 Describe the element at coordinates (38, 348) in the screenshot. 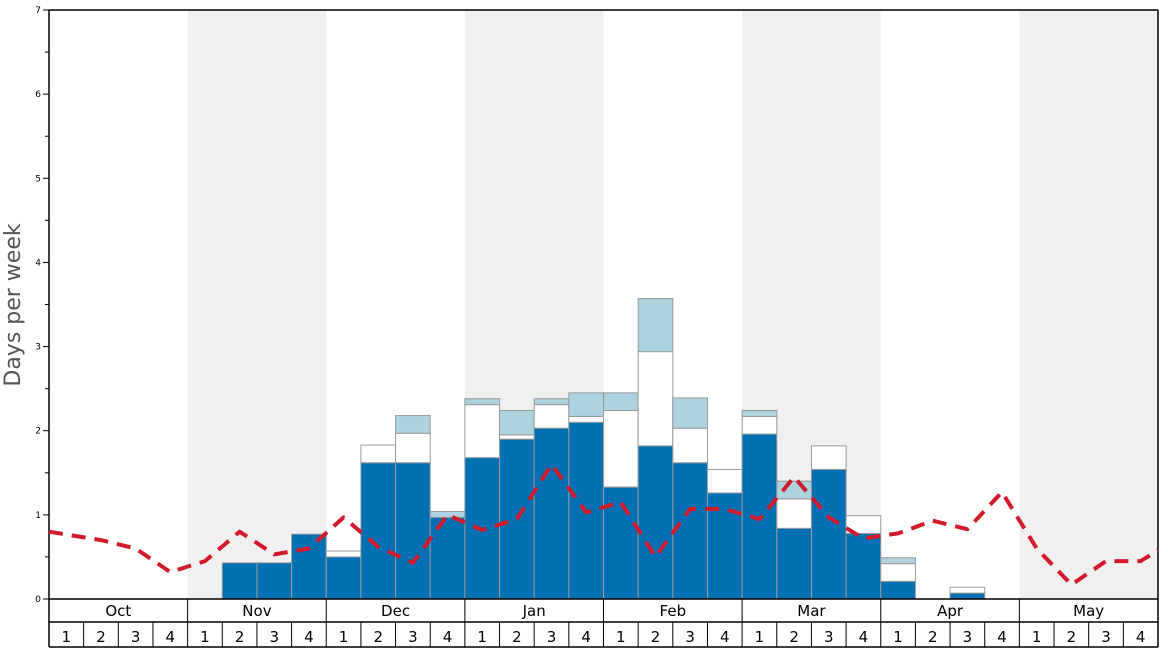

I see `y-tick-label: 3` at that location.